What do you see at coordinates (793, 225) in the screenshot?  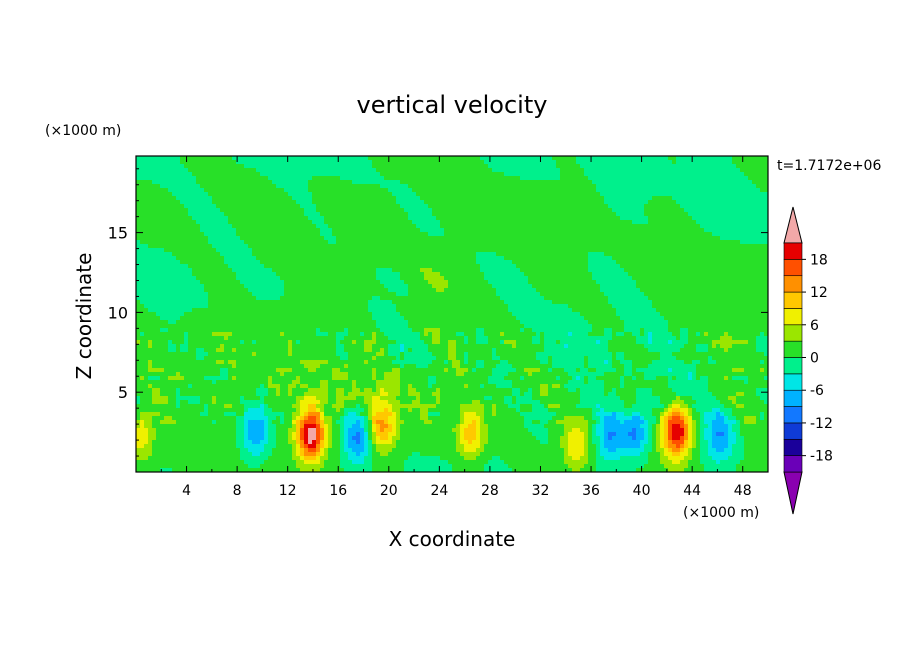 I see `colorbar-over-arrow` at bounding box center [793, 225].